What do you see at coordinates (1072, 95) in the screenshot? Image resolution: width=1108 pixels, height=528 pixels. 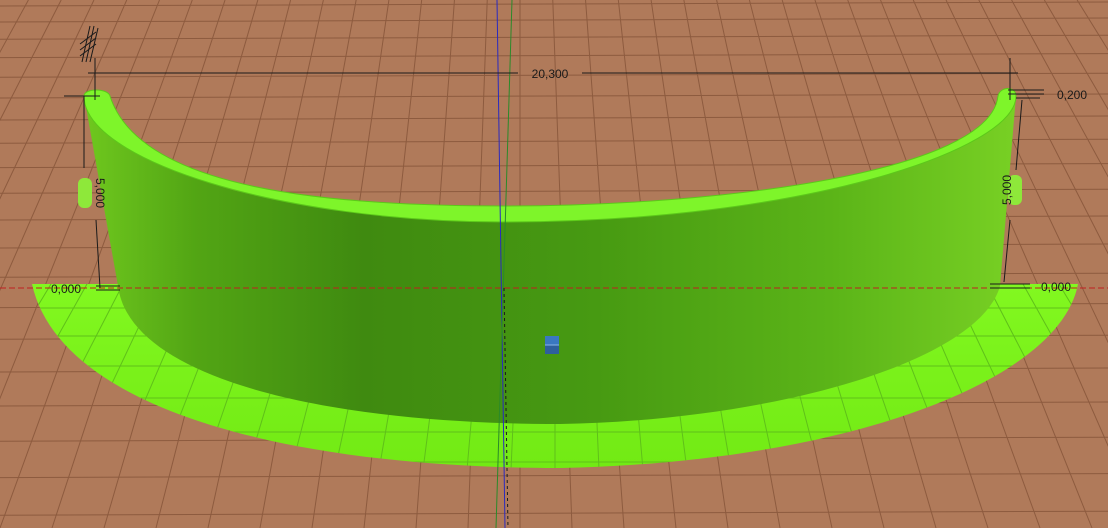 I see `dimension-thickness-label: 0,200` at bounding box center [1072, 95].